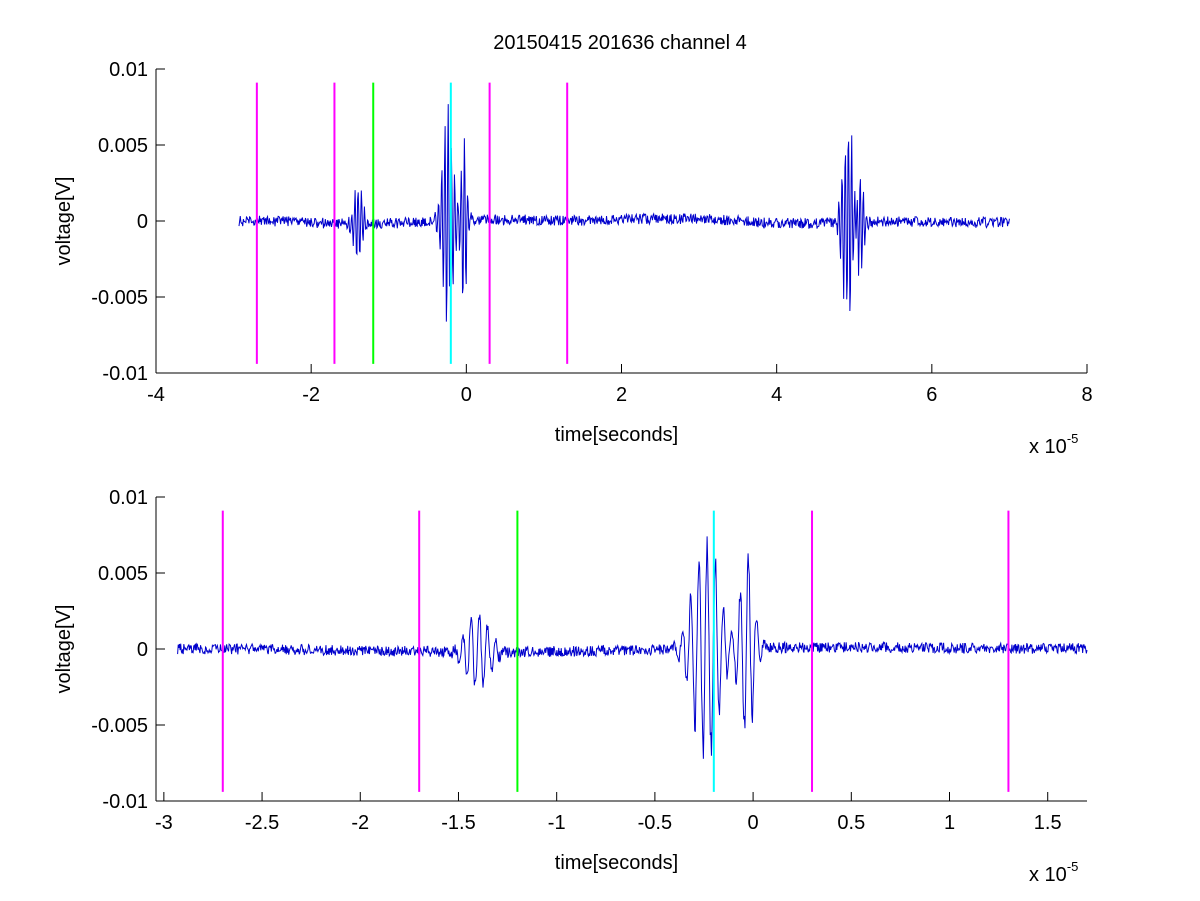  I want to click on plot-bottom-x-tick-label: -2.5, so click(262, 823).